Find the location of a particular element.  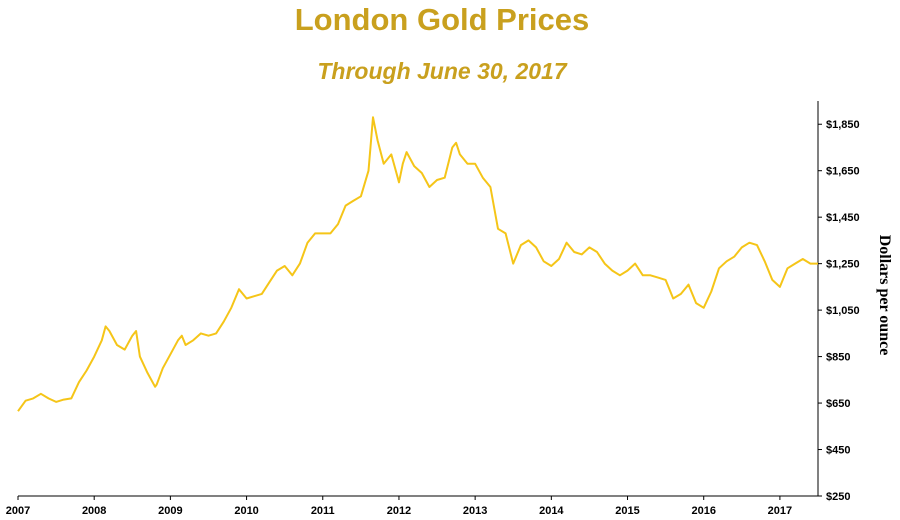

y-tick-label: $850 is located at coordinates (838, 358).